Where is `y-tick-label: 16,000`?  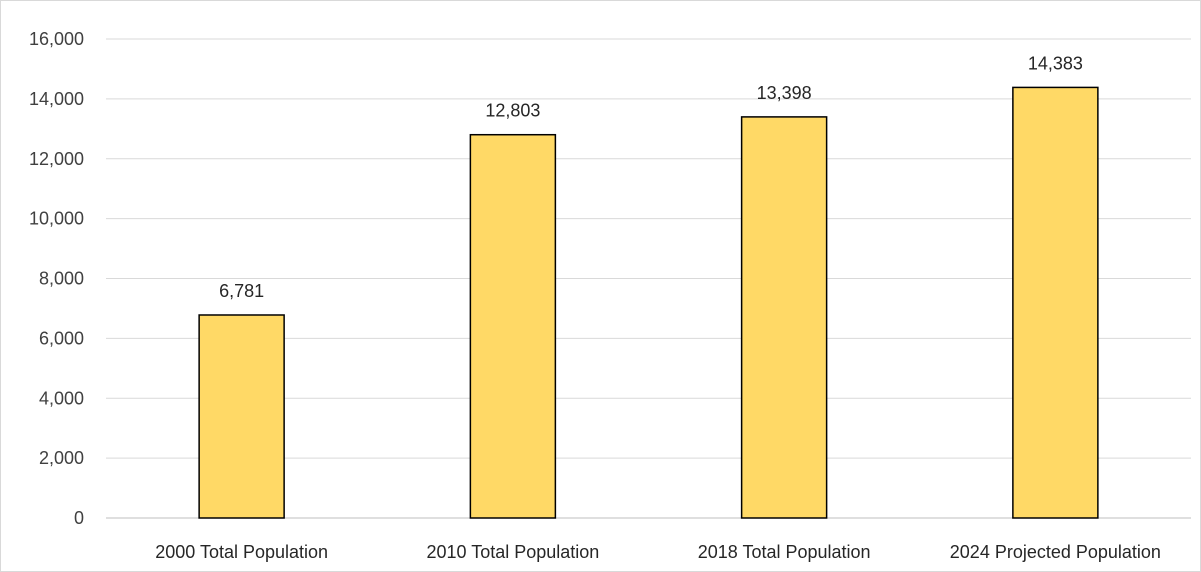 y-tick-label: 16,000 is located at coordinates (56, 39).